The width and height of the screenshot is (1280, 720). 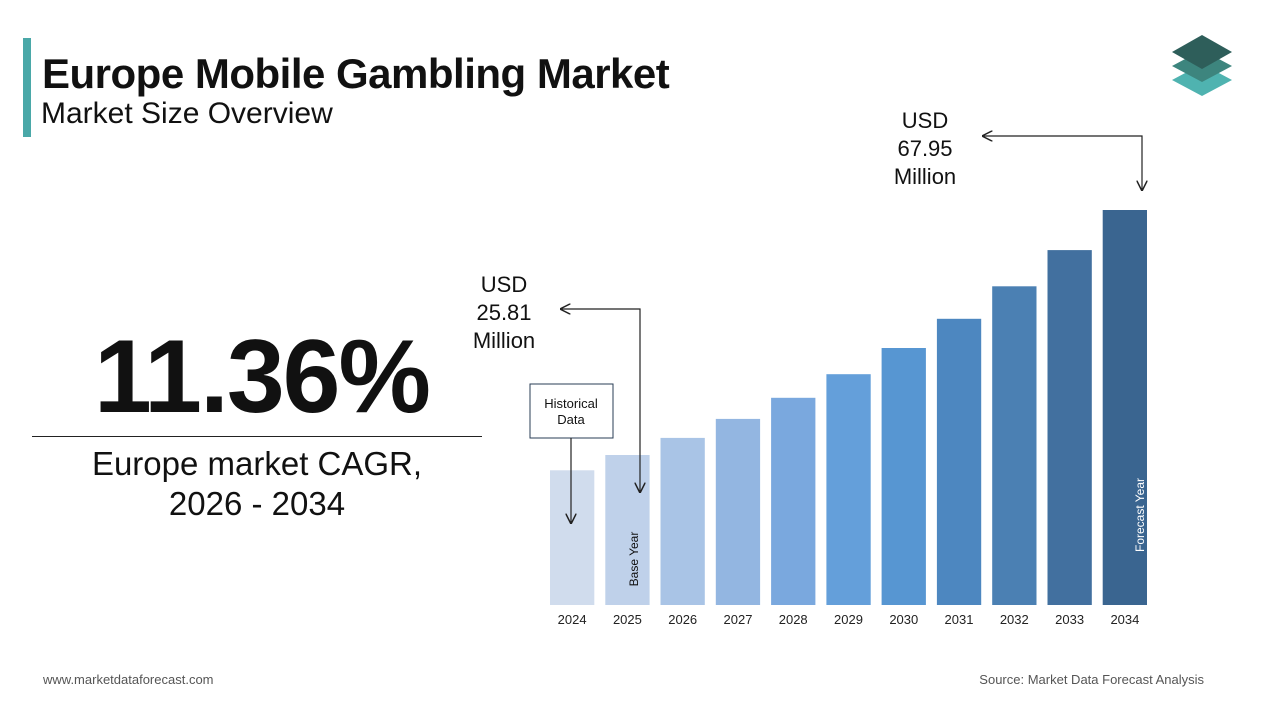 I want to click on end-callout-line2: 67.95, so click(x=924, y=148).